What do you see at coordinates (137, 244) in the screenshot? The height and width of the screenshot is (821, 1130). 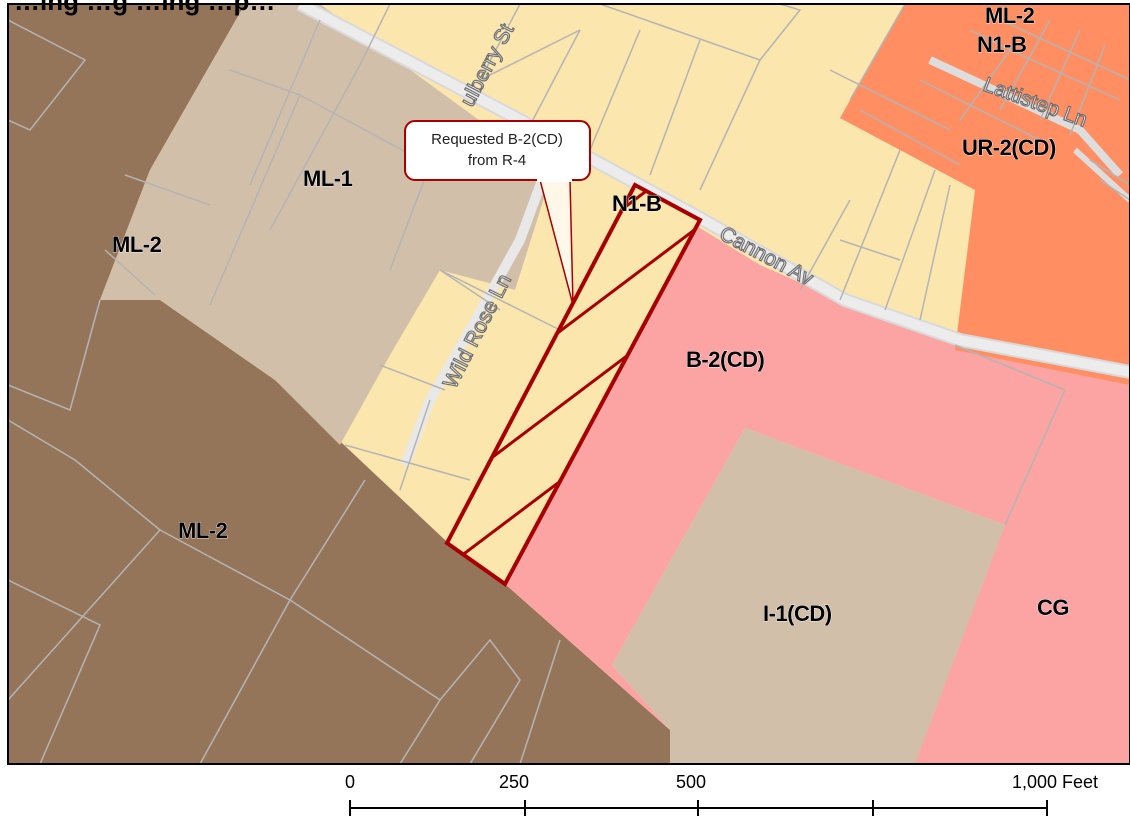 I see `zone-label-ml2-upper: ML-2` at bounding box center [137, 244].